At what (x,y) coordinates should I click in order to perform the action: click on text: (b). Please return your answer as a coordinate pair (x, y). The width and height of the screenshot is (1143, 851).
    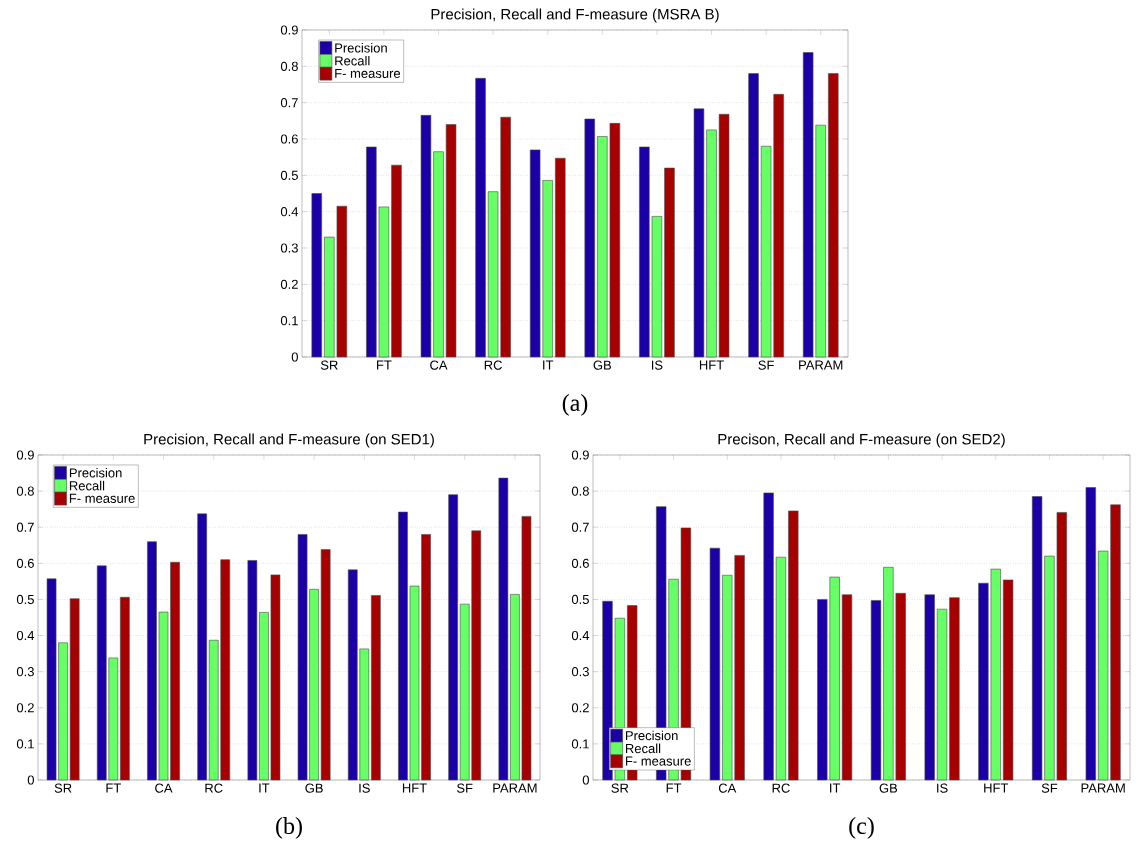
    Looking at the image, I should click on (289, 828).